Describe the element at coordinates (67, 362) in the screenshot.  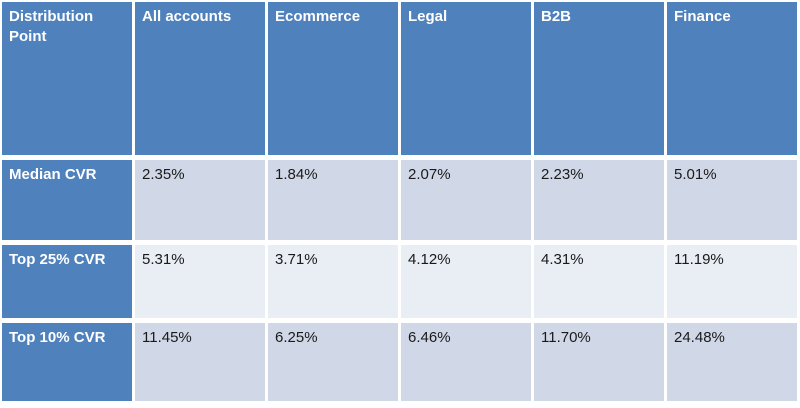
I see `row-header-top-10-cvr: Top 10% CVR` at that location.